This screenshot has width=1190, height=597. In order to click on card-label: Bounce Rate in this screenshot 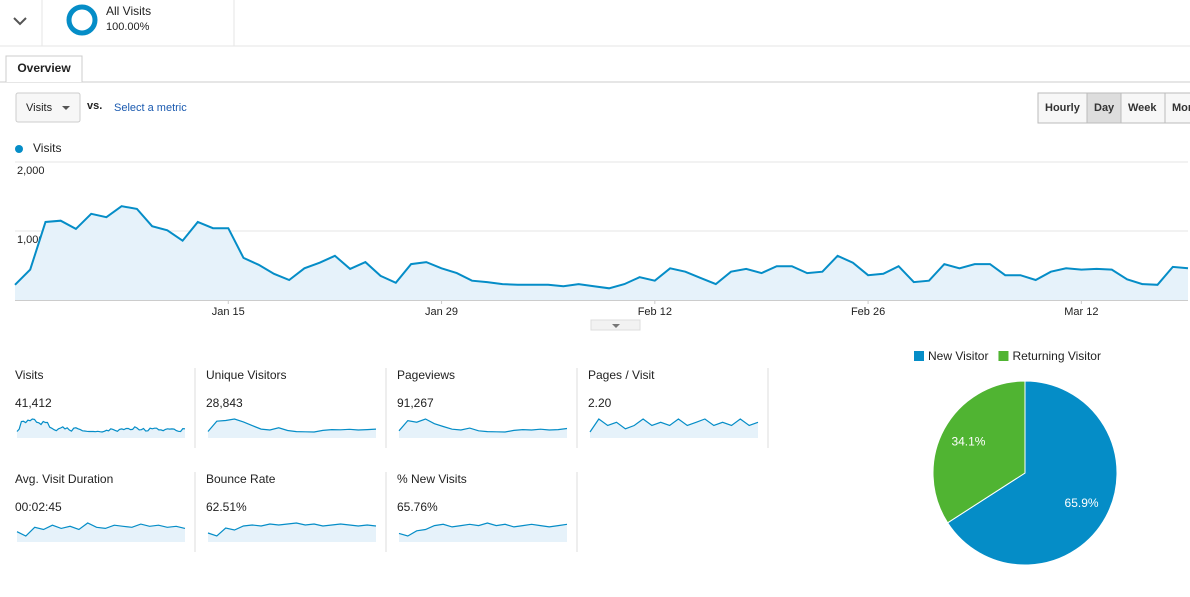, I will do `click(241, 479)`.